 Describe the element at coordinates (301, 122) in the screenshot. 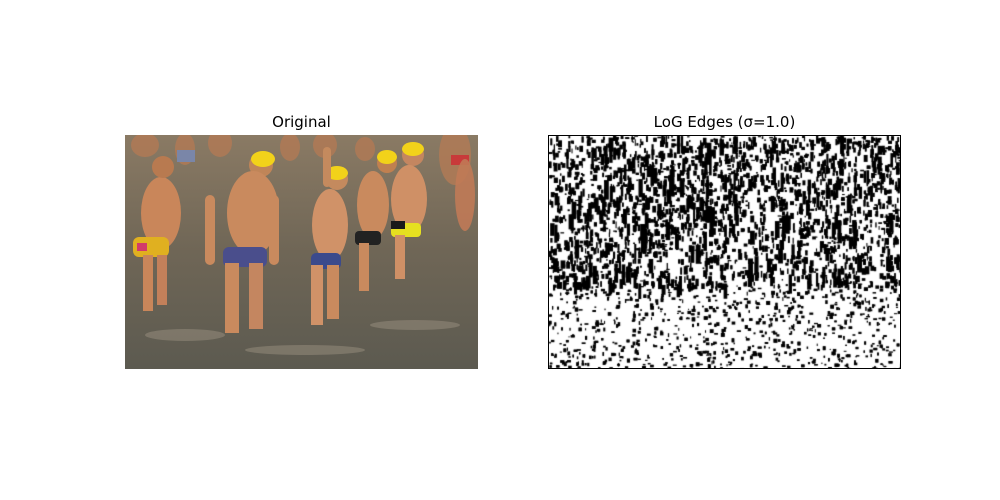

I see `left-panel-title: Original` at that location.